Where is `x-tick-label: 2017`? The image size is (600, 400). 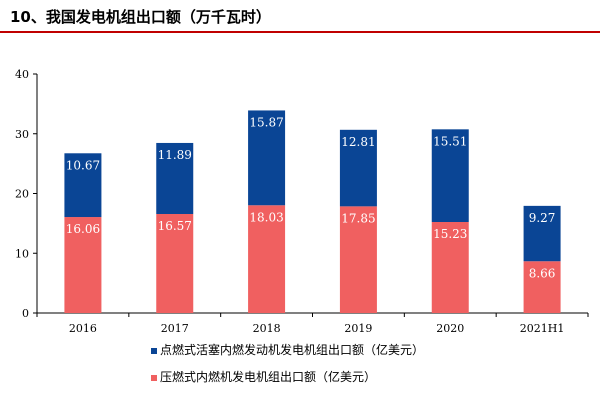
x-tick-label: 2017 is located at coordinates (175, 328).